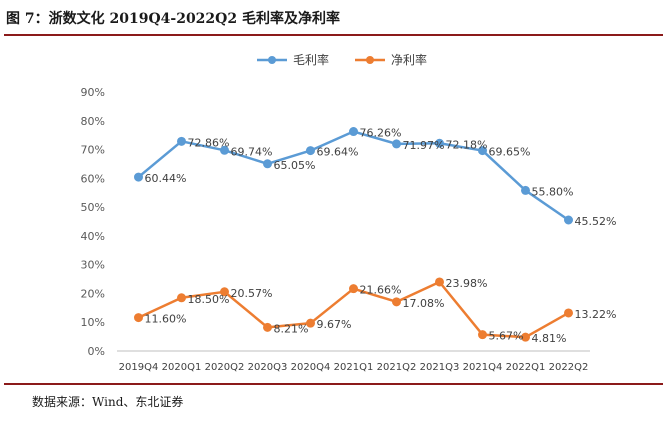 This screenshot has width=669, height=423. What do you see at coordinates (209, 142) in the screenshot?
I see `gross-margin-data-label: 72.86%` at bounding box center [209, 142].